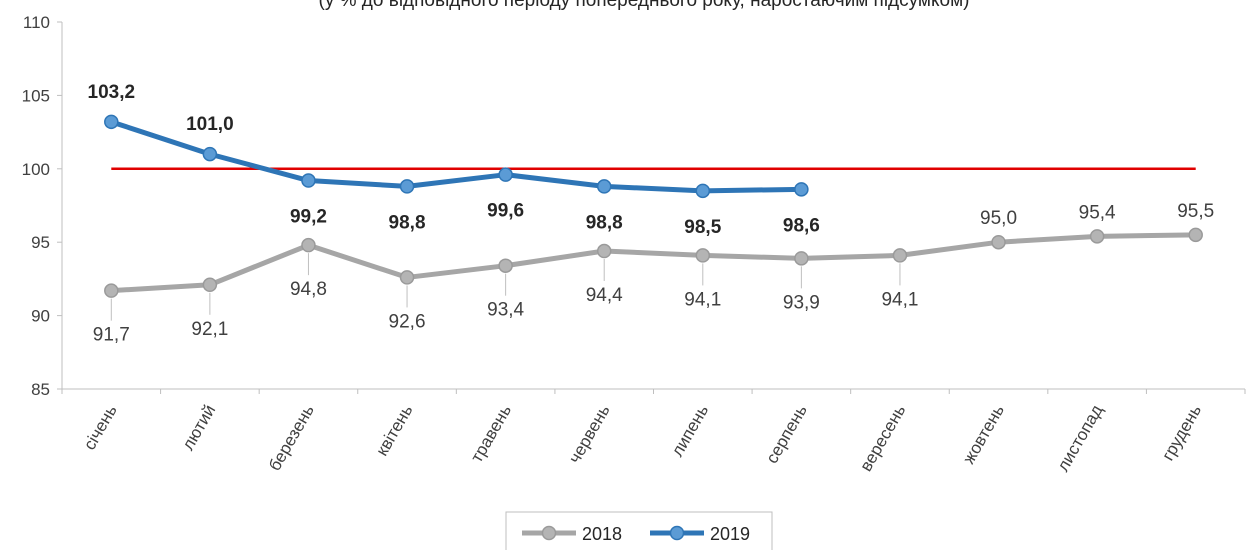 The height and width of the screenshot is (550, 1256). What do you see at coordinates (40, 316) in the screenshot?
I see `y-tick-label: 90` at bounding box center [40, 316].